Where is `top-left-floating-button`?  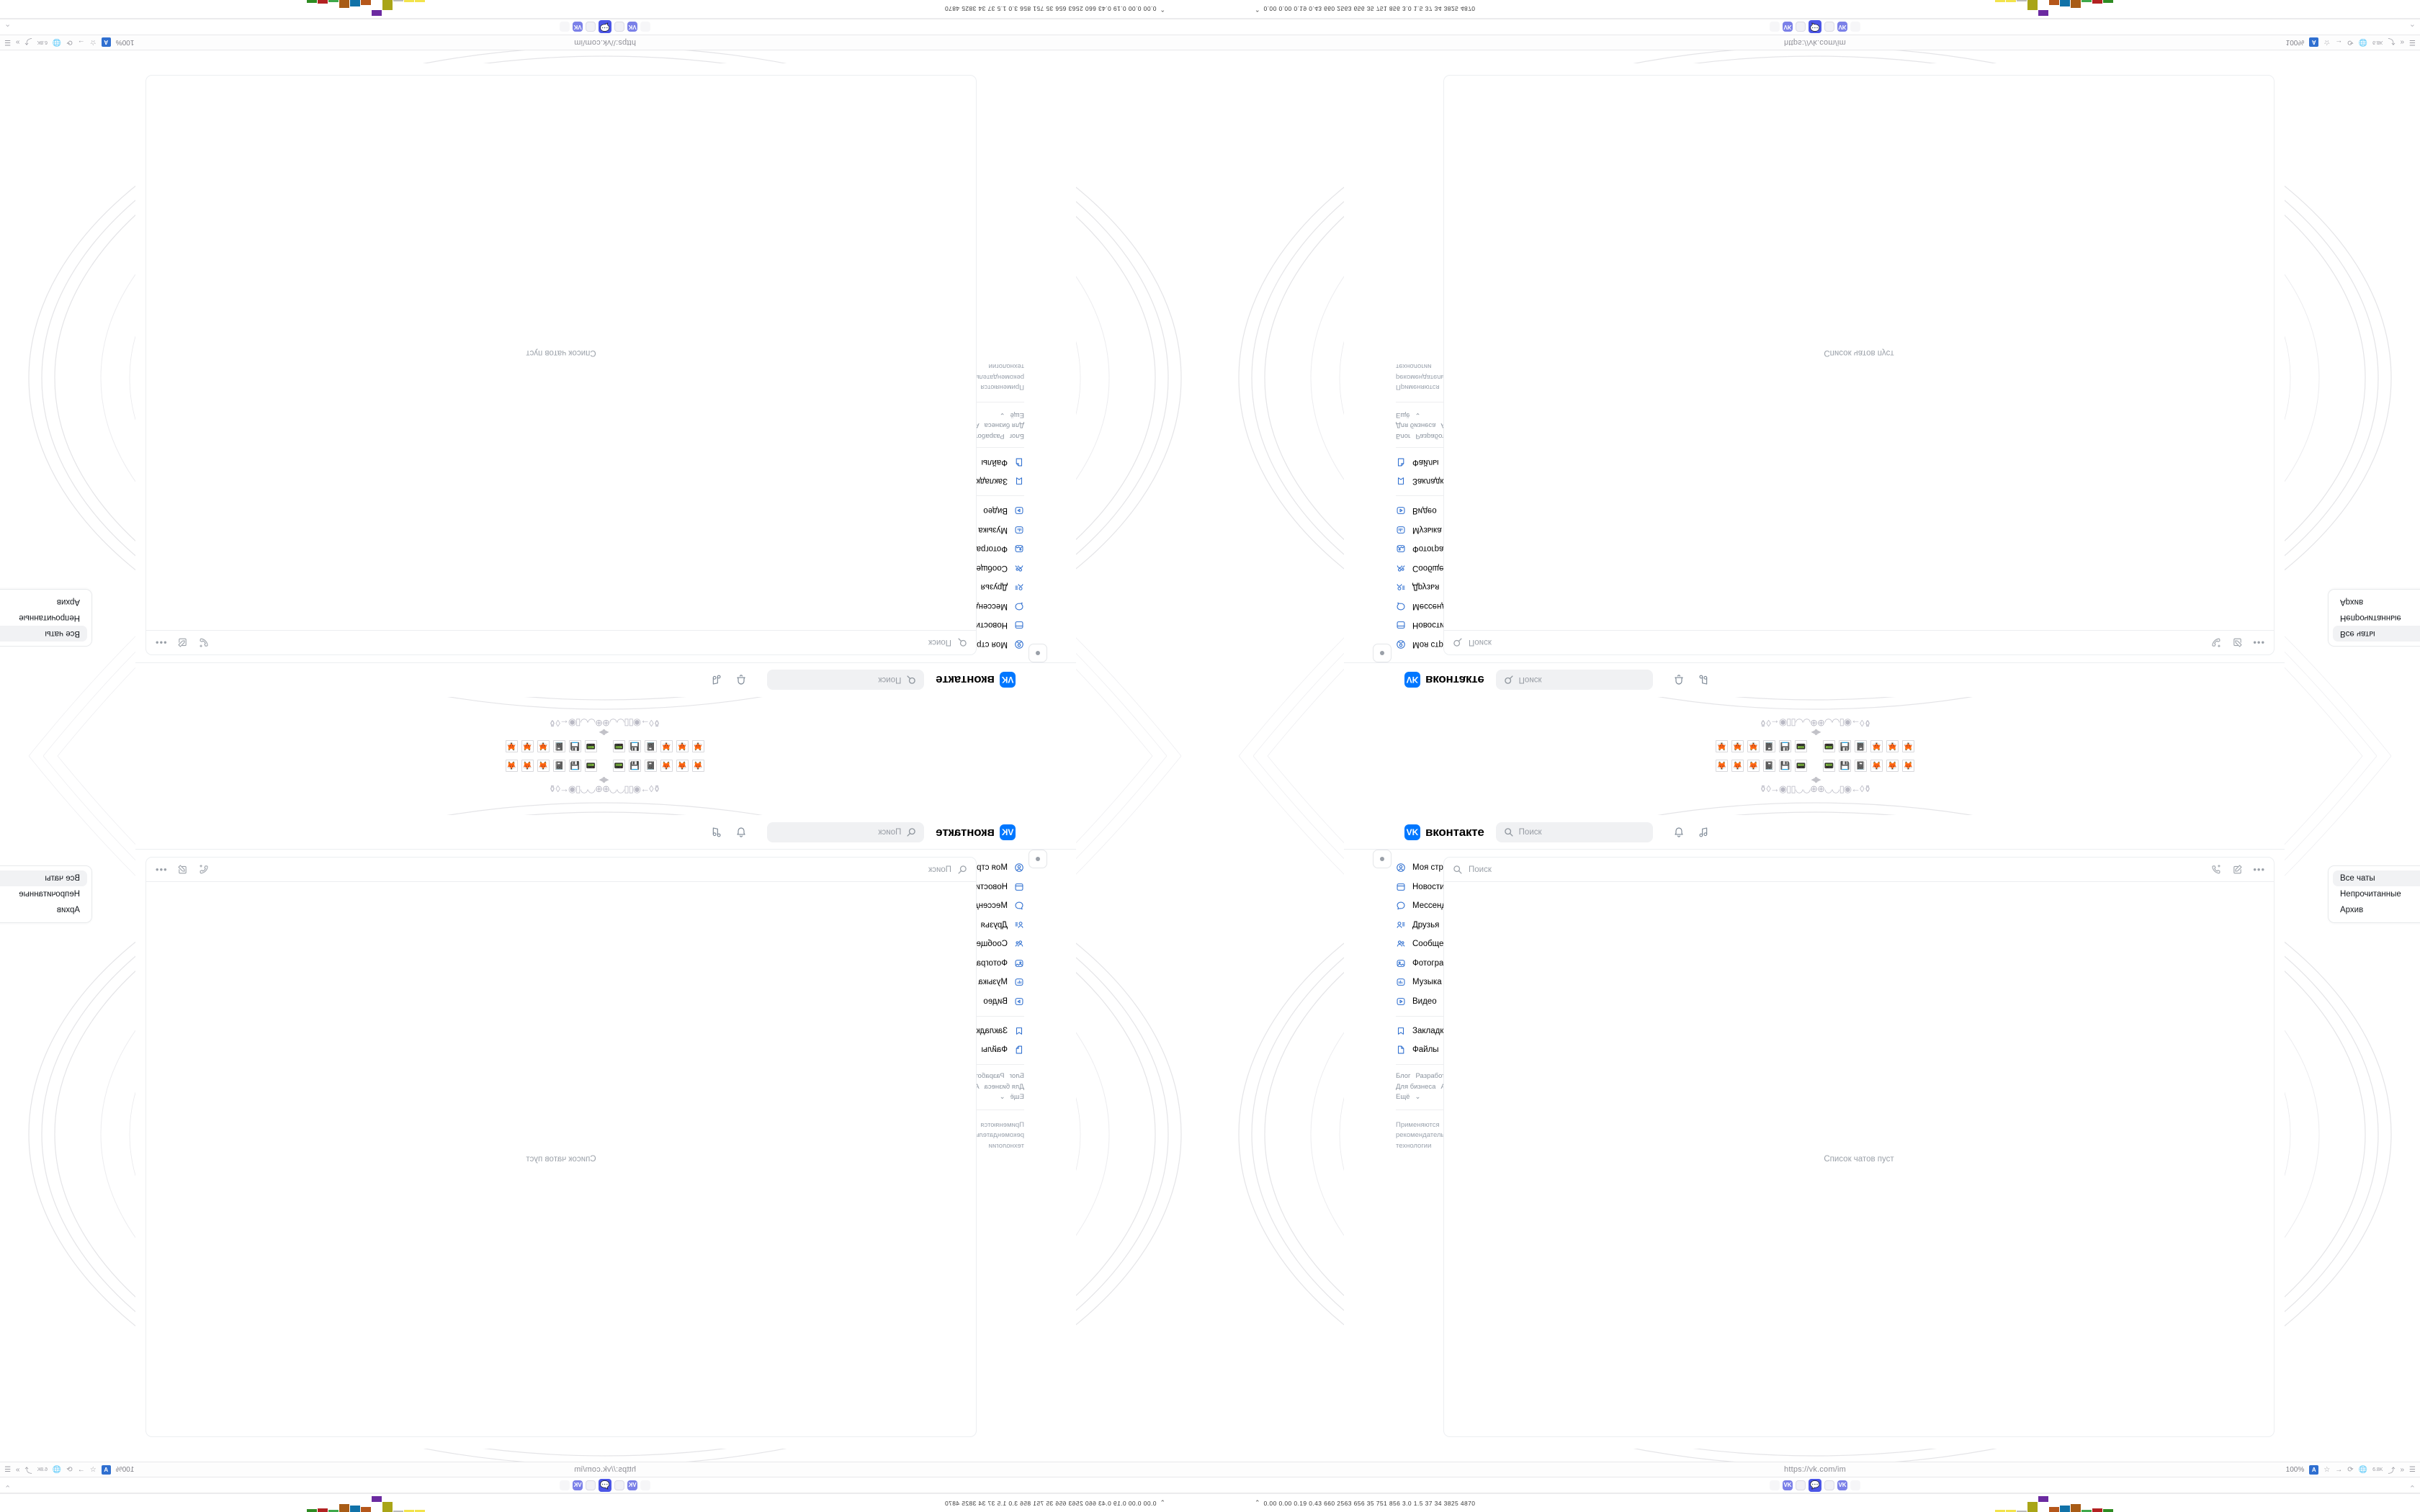
top-left-floating-button is located at coordinates (1037, 653).